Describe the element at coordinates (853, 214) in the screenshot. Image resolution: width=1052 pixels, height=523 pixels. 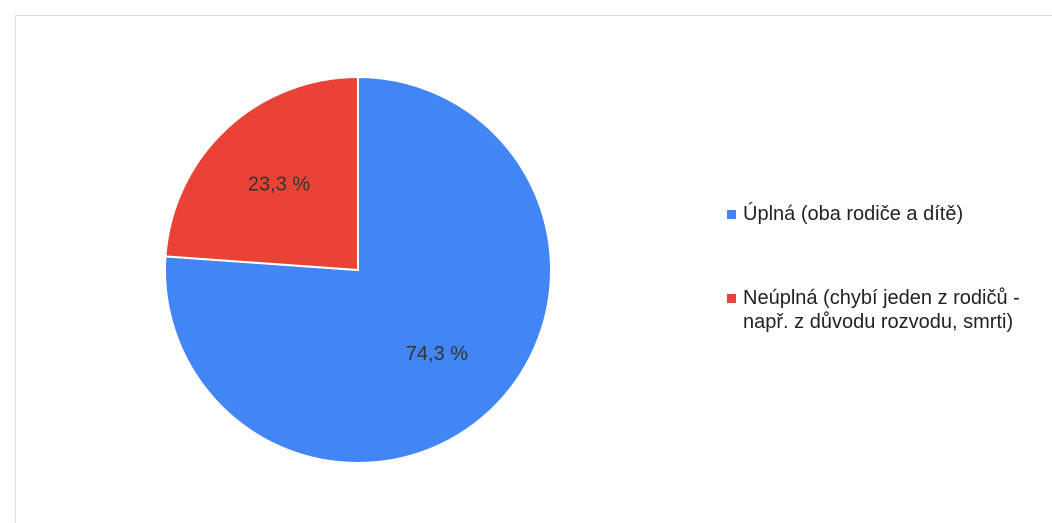
I see `legend-label: Úplná (oba rodiče a dítě)` at that location.